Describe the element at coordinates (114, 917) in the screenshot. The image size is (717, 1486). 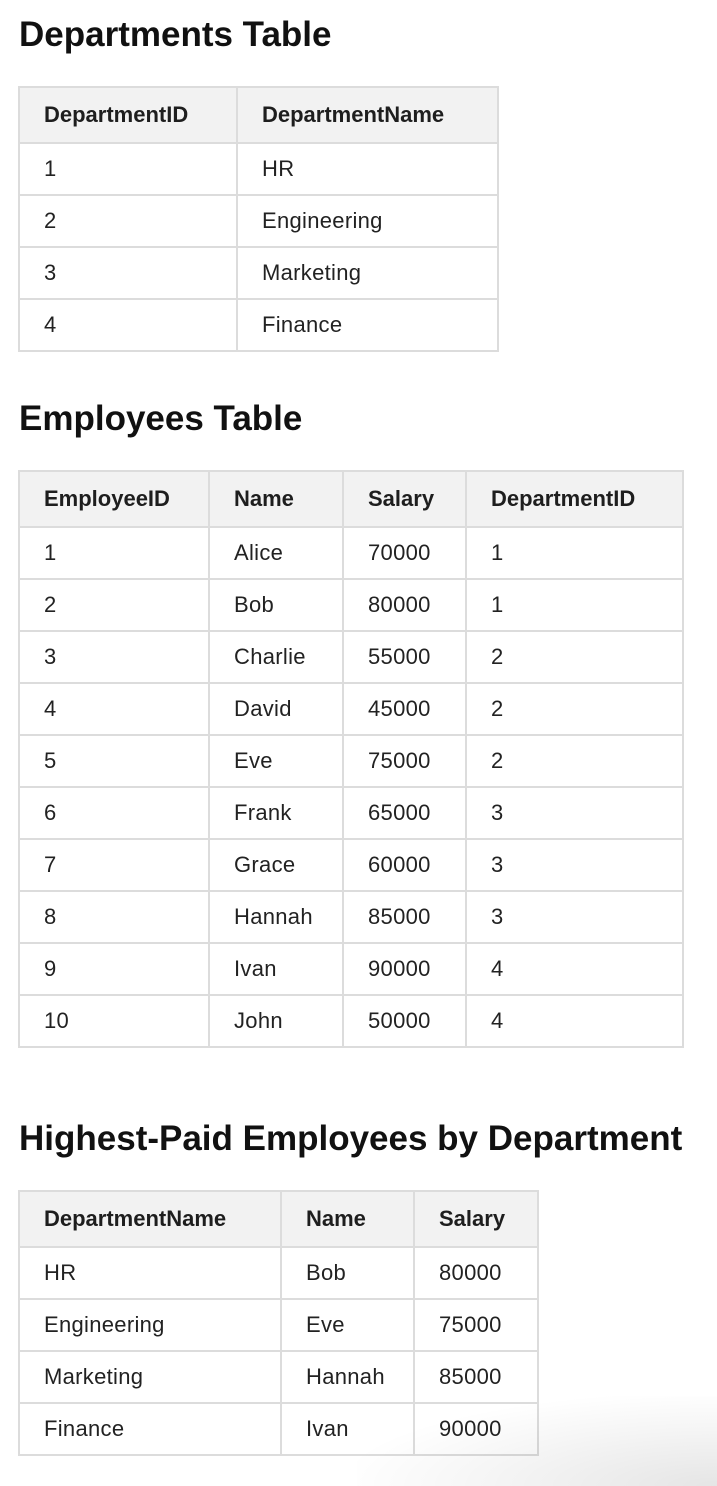
I see `table-cell: 8` at that location.